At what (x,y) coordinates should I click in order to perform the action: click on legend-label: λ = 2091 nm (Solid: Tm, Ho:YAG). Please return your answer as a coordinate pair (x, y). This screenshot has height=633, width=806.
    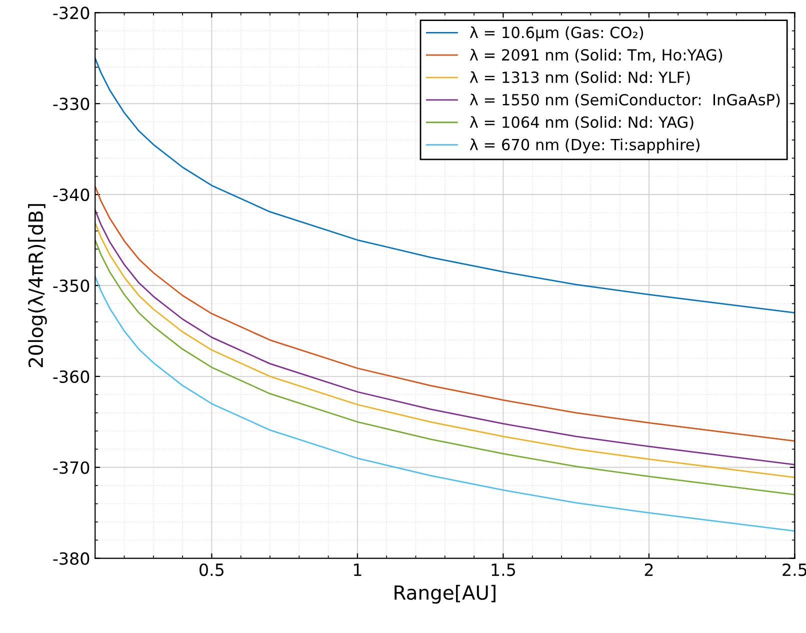
    Looking at the image, I should click on (596, 55).